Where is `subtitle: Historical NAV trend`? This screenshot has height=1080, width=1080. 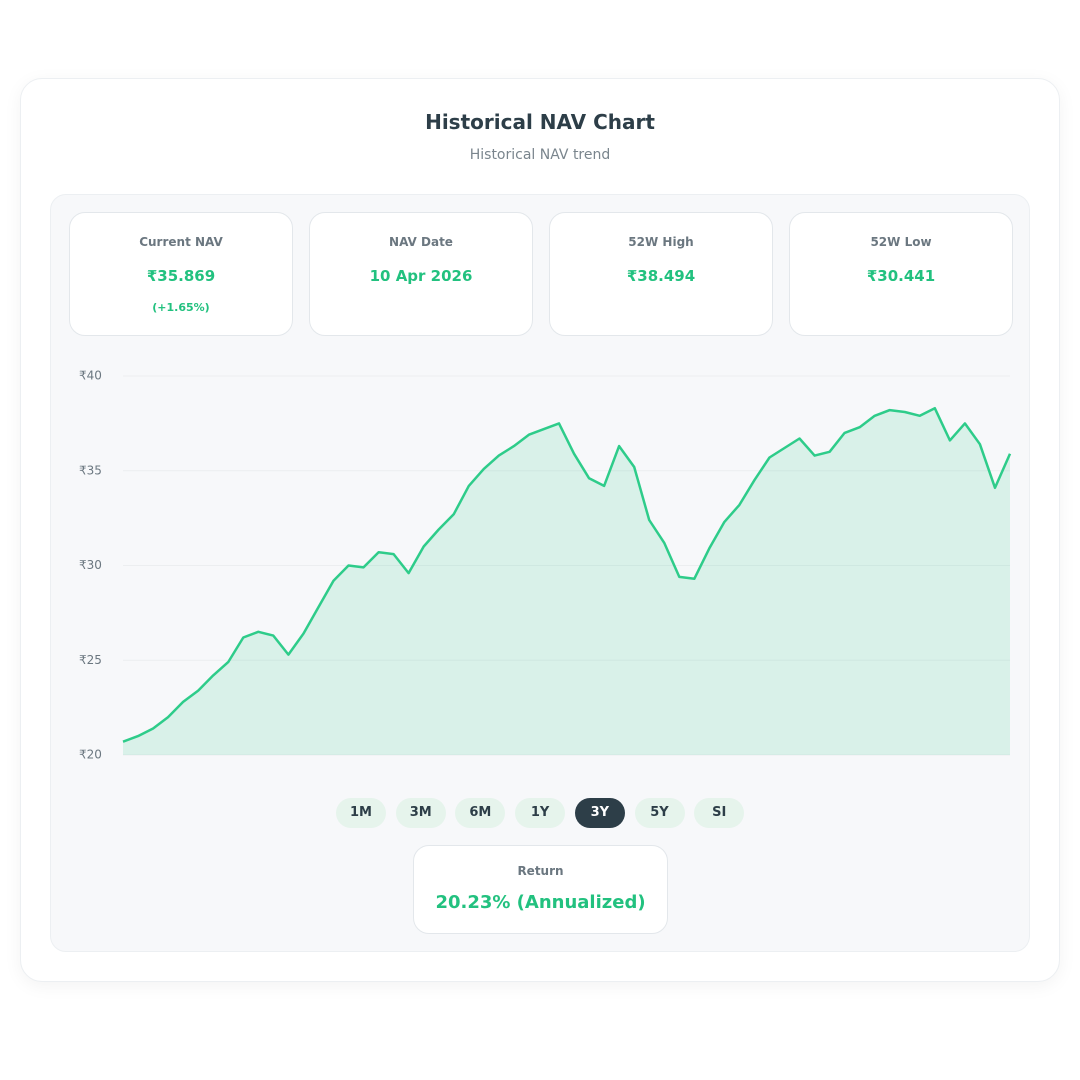
subtitle: Historical NAV trend is located at coordinates (540, 155).